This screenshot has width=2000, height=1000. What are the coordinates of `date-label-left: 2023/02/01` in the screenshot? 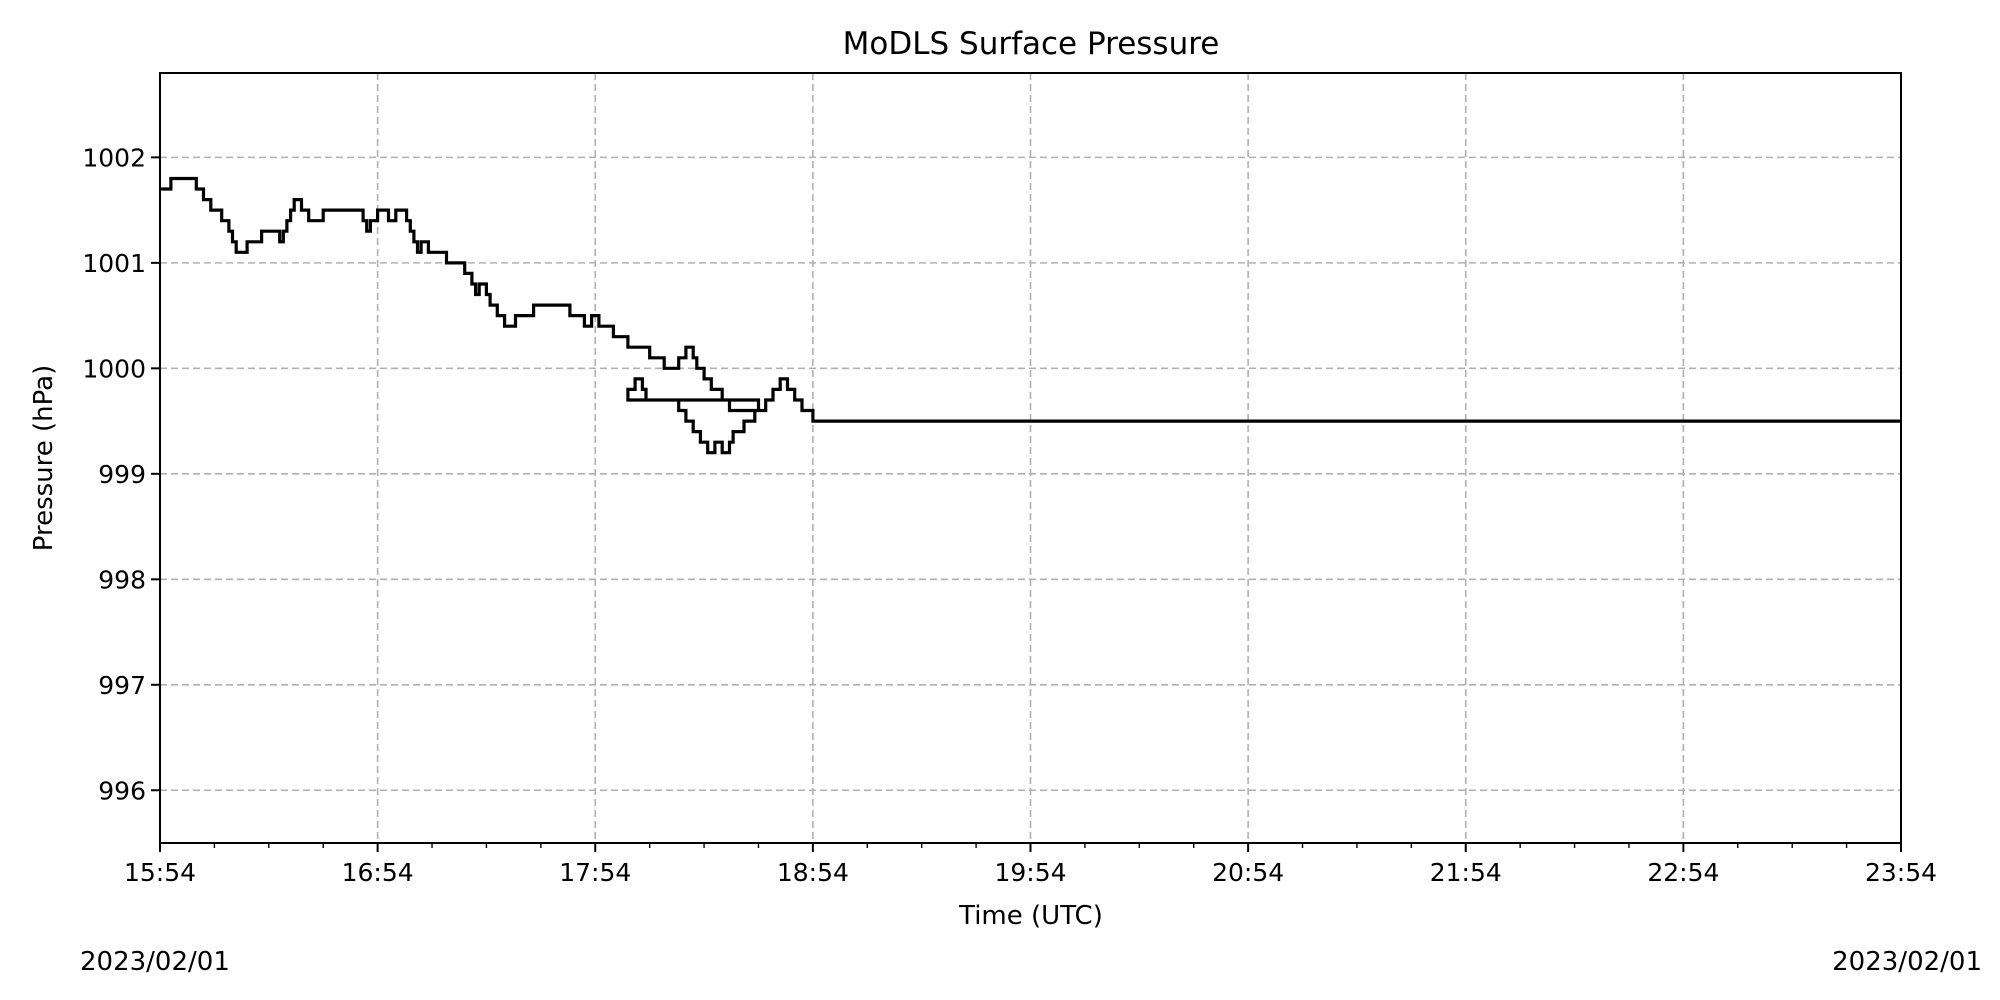 It's located at (155, 962).